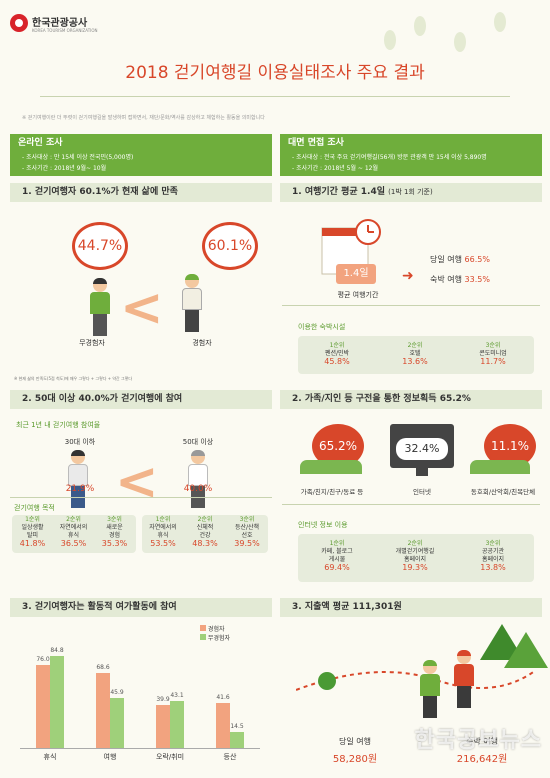 The image size is (550, 778). I want to click on section-title-expense: 3. 지출액 평균 111,301원, so click(411, 607).